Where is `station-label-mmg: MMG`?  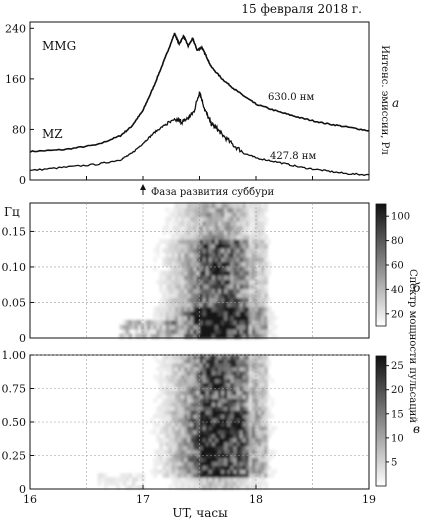
station-label-mmg: MMG is located at coordinates (59, 46).